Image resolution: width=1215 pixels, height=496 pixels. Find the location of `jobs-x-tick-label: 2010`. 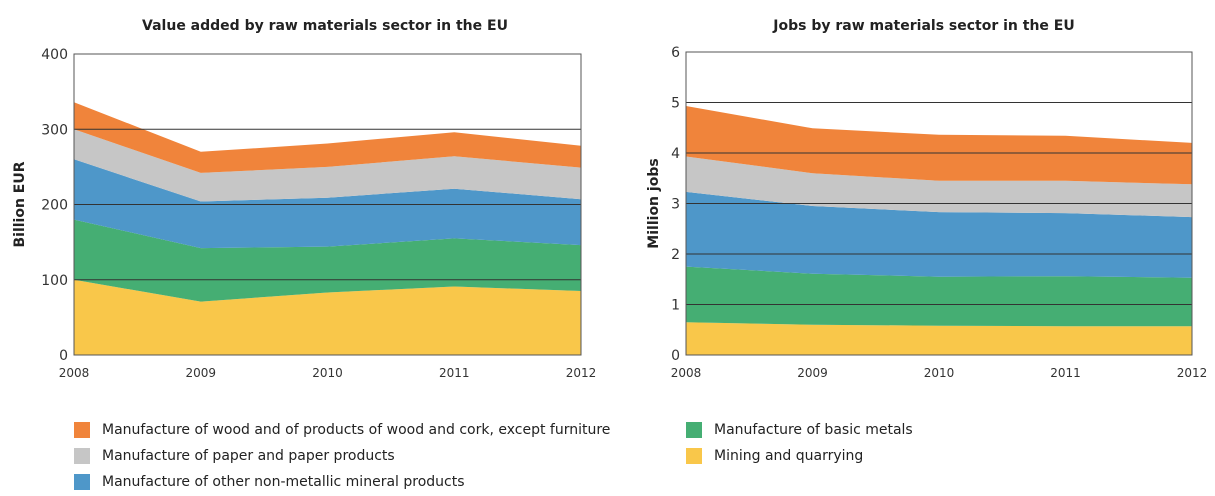

jobs-x-tick-label: 2010 is located at coordinates (939, 373).